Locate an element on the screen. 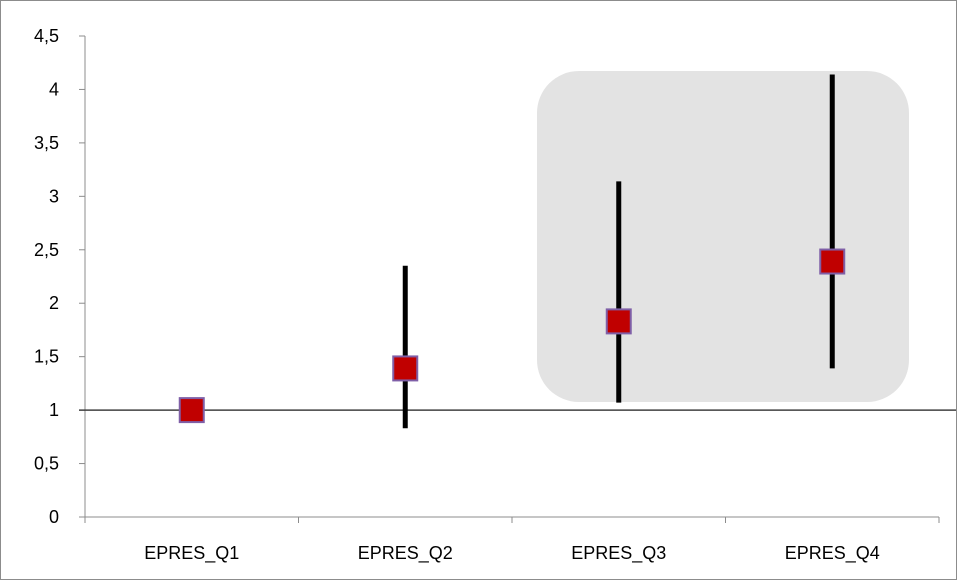  x-tick-label: EPRES_Q2 is located at coordinates (405, 553).